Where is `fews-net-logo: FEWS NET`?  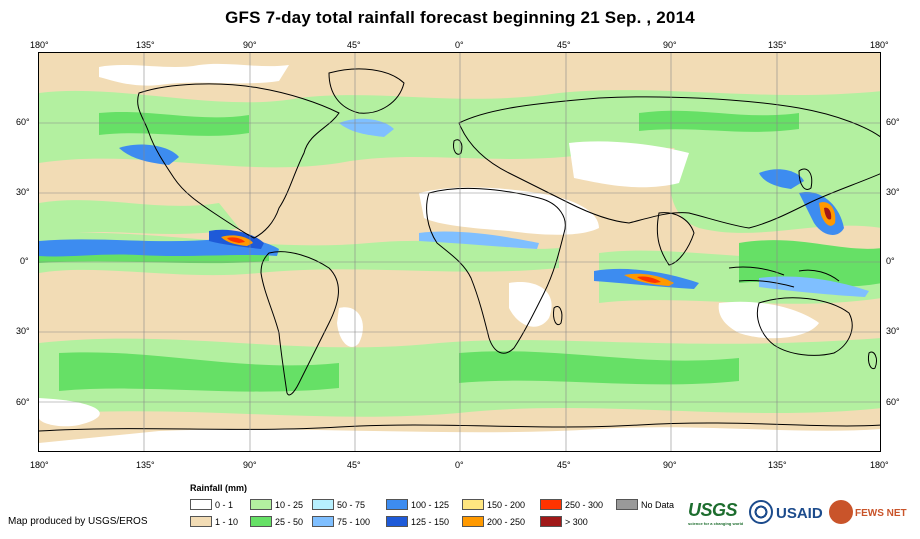
fews-net-logo: FEWS NET is located at coordinates (881, 513).